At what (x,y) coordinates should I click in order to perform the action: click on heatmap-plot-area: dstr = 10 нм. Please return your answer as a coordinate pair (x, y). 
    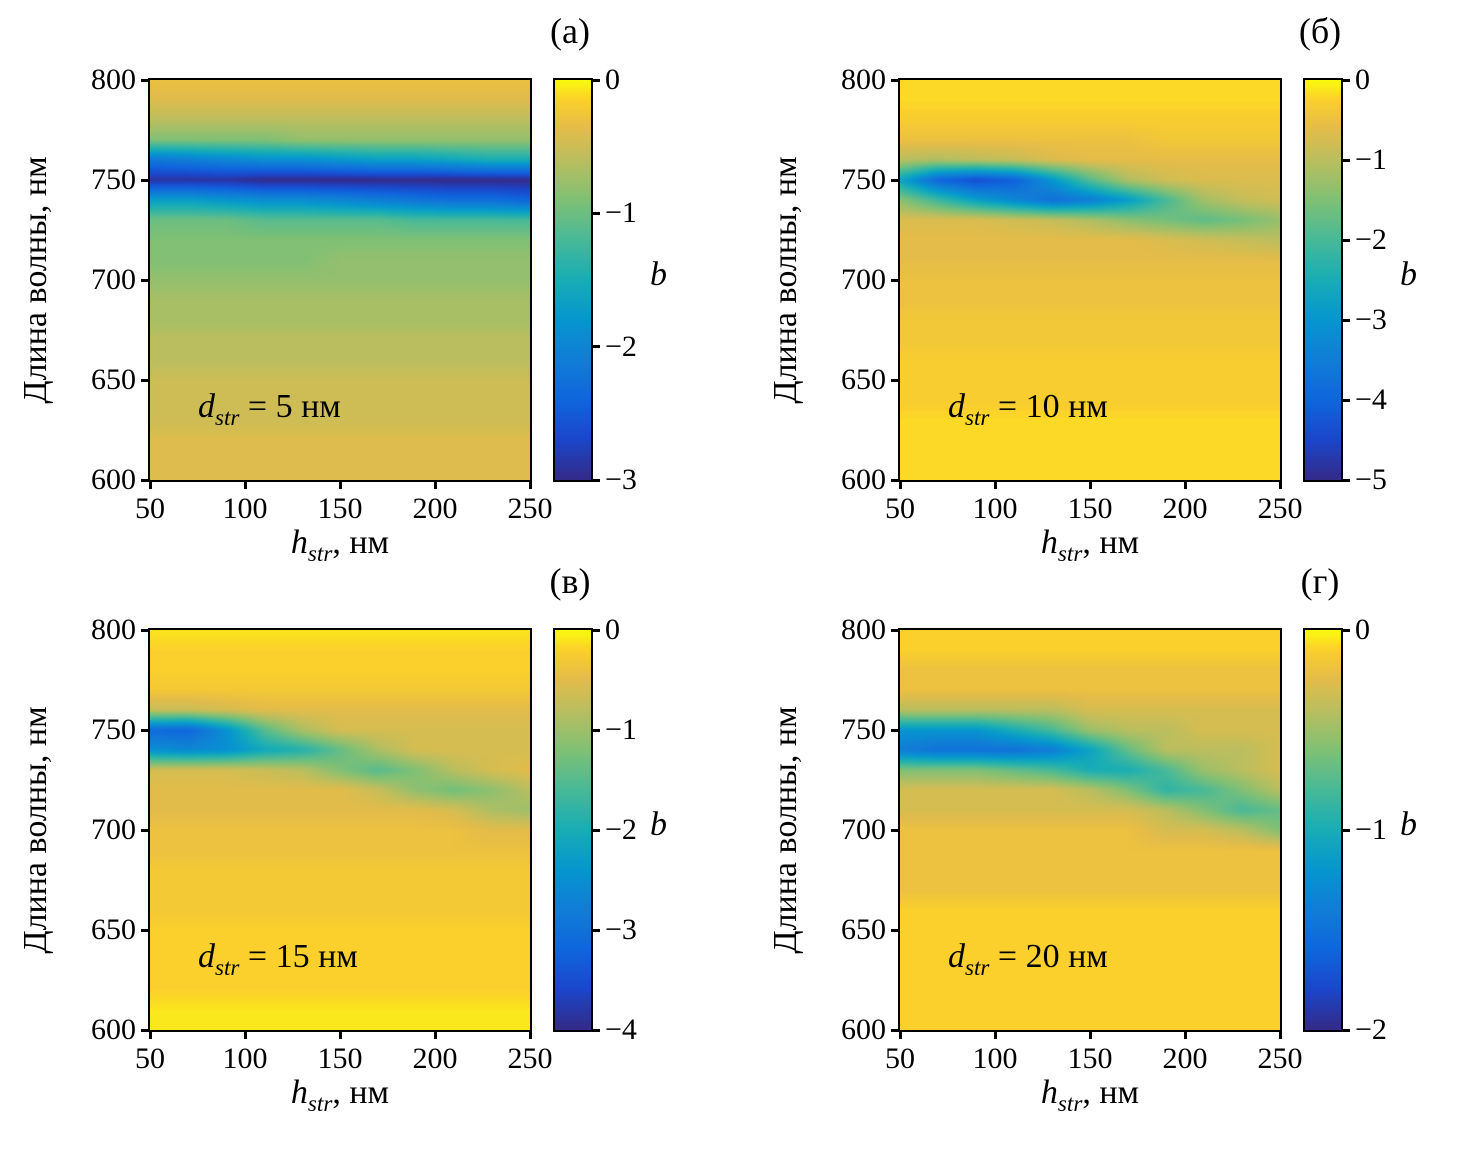
    Looking at the image, I should click on (1090, 280).